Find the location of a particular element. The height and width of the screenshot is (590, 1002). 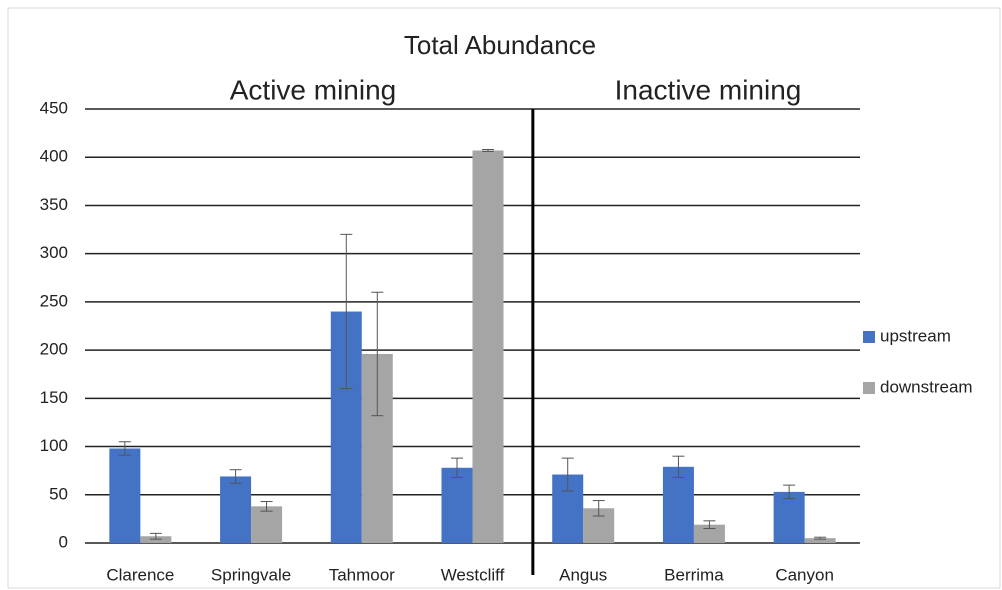

x-tick-label: Angus is located at coordinates (583, 574).